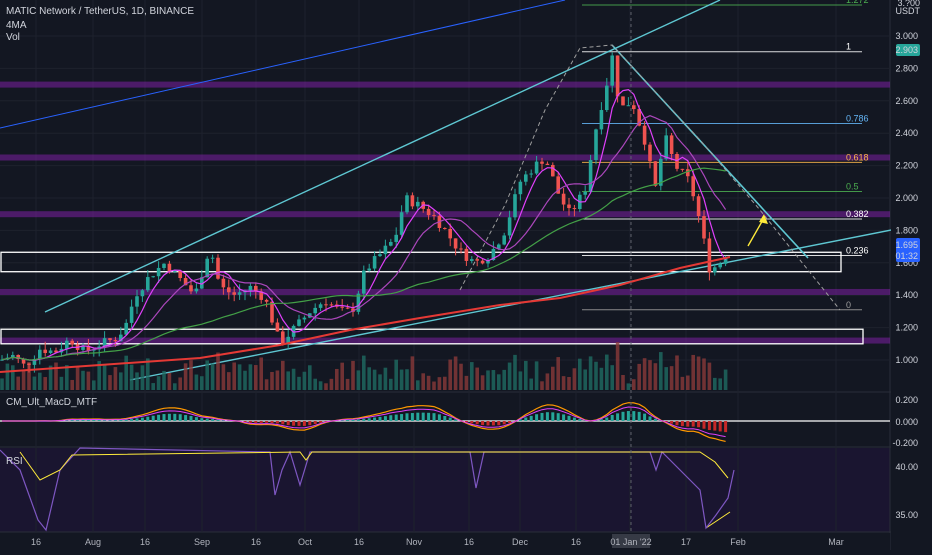  I want to click on bar-countdown-text: 01:32, so click(906, 256).